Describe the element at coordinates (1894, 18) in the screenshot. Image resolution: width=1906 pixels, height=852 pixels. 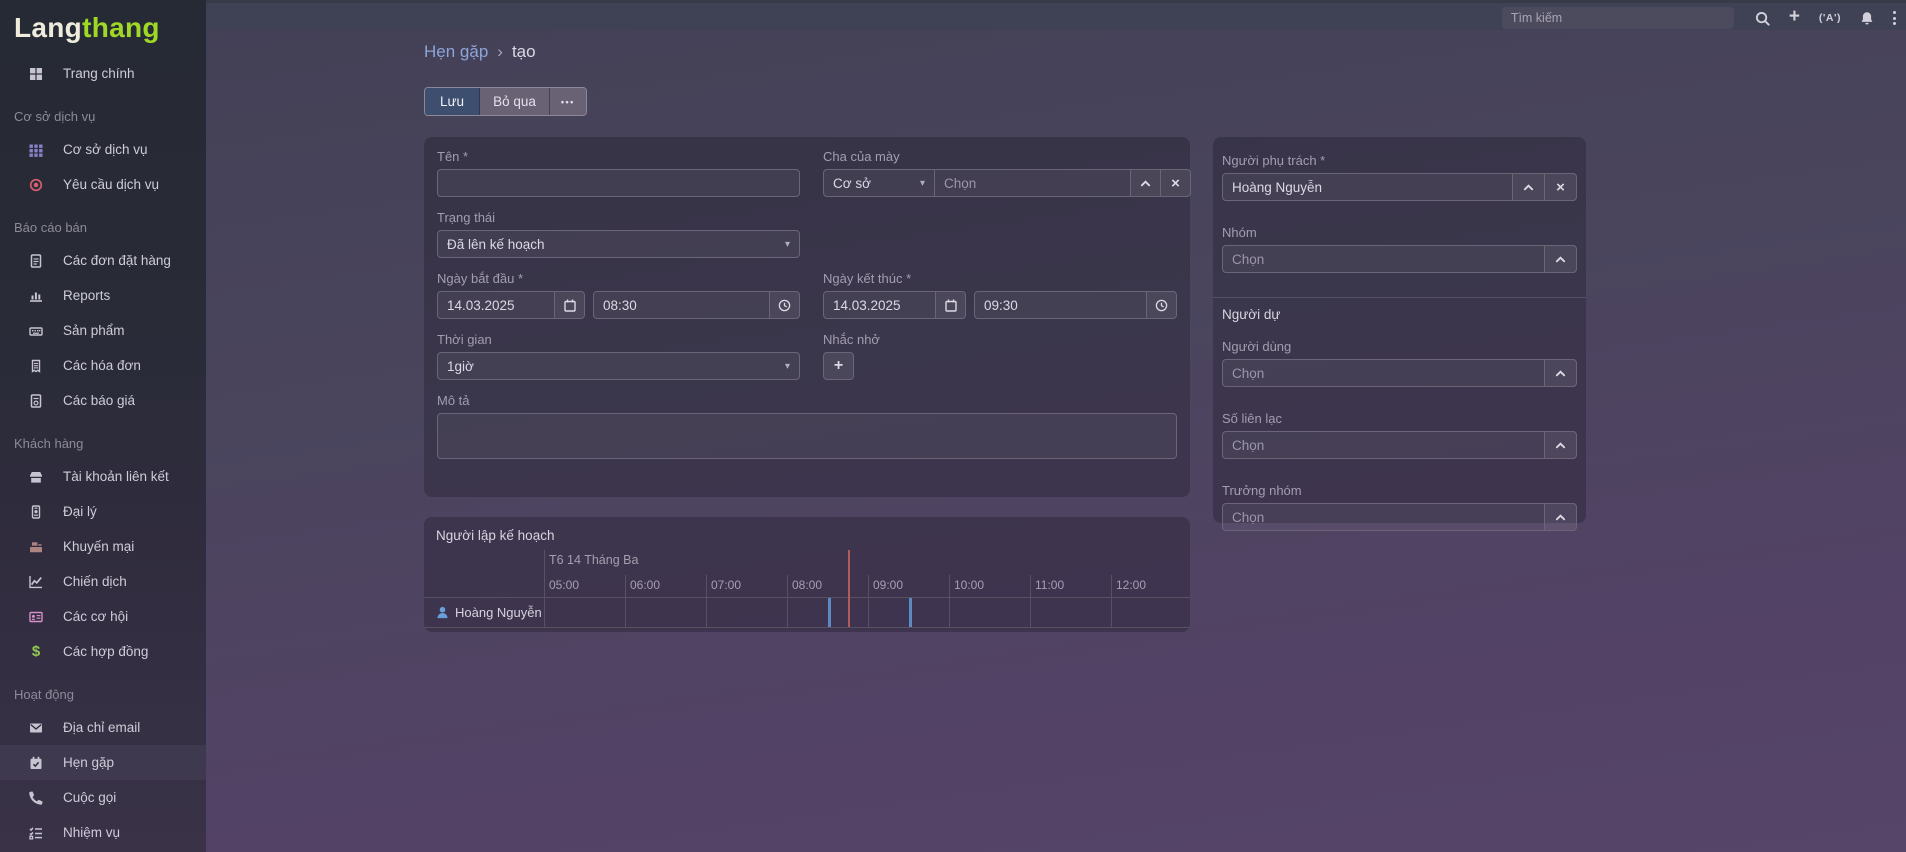
I see `menu-kebab-icon` at that location.